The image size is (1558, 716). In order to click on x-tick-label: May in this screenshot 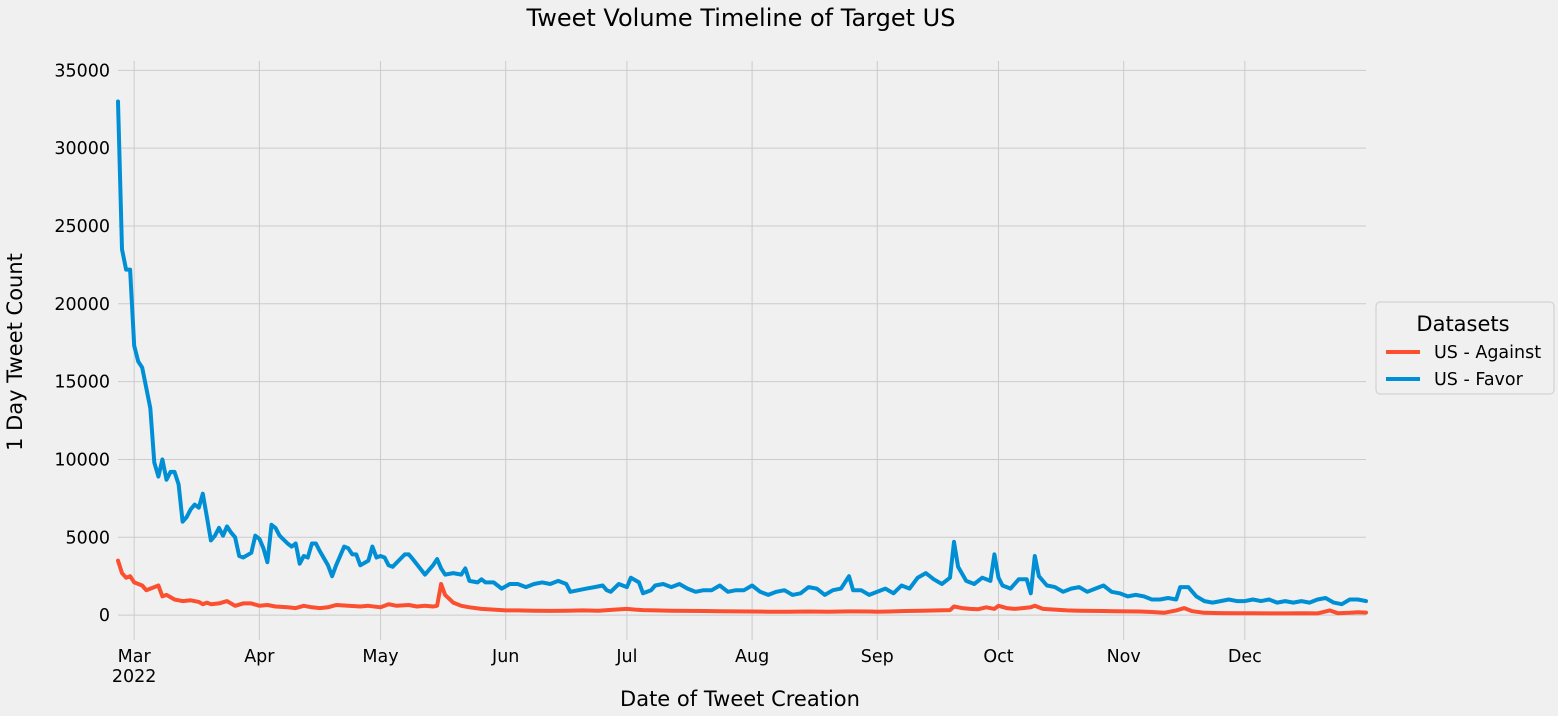, I will do `click(380, 657)`.